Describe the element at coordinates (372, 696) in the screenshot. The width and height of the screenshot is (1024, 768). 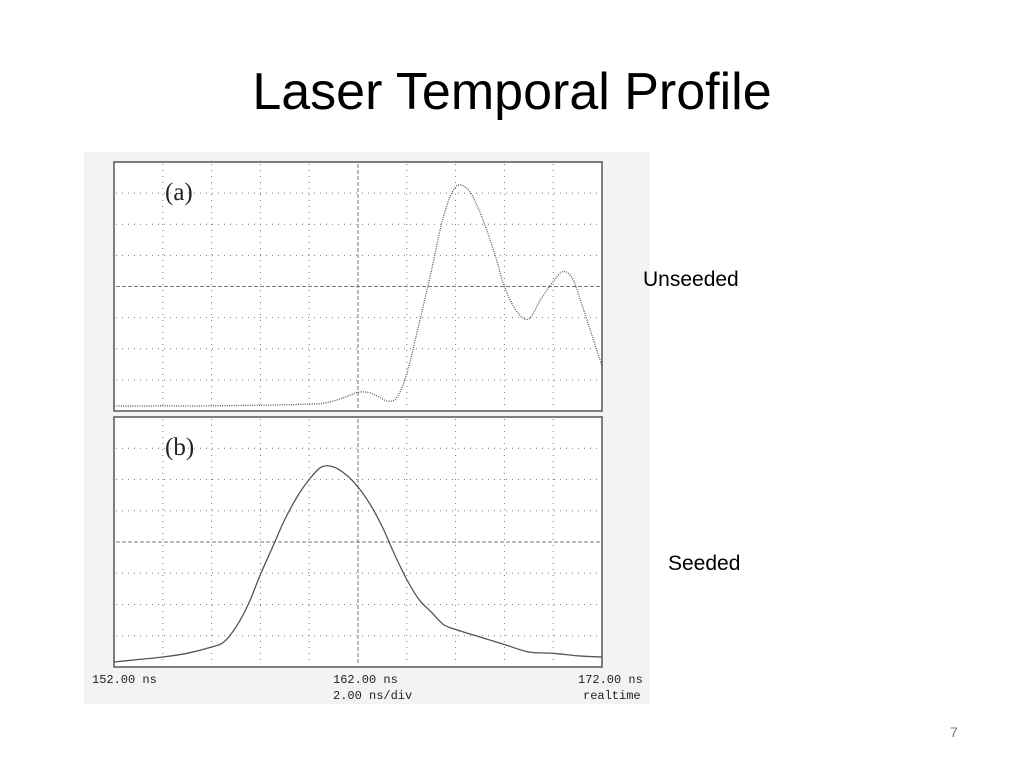
I see `time-scale-label: 2.00 ns/div` at that location.